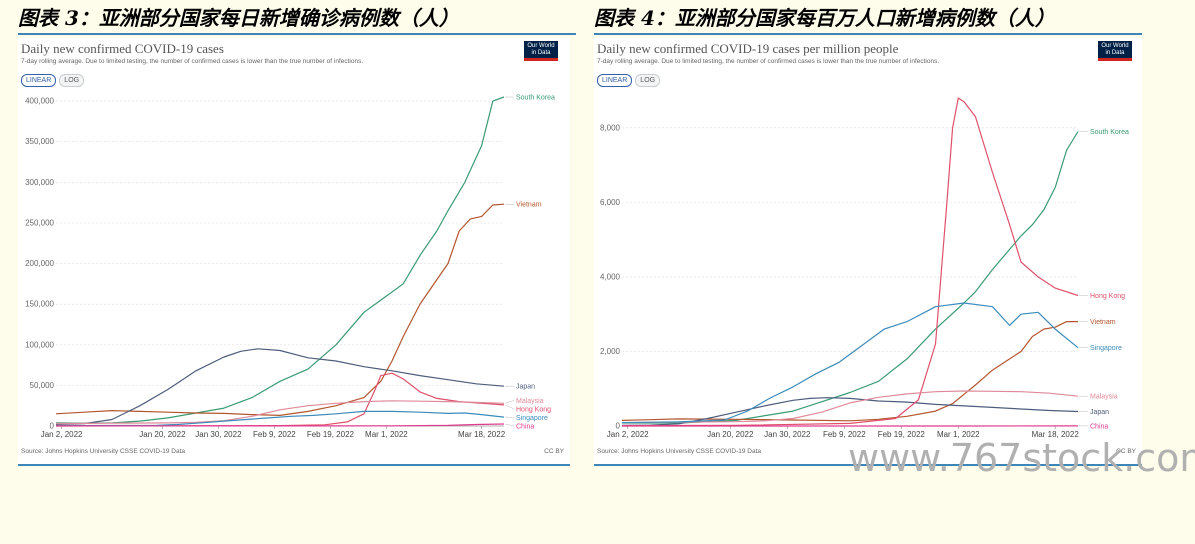  I want to click on y-tick-label: 2,000, so click(610, 351).